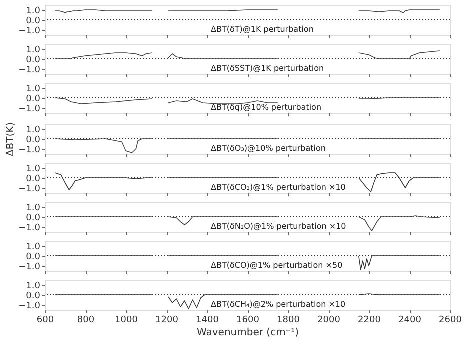  What do you see at coordinates (267, 68) in the screenshot?
I see `annotation: ΔBT(δSST)@1K perturbation` at bounding box center [267, 68].